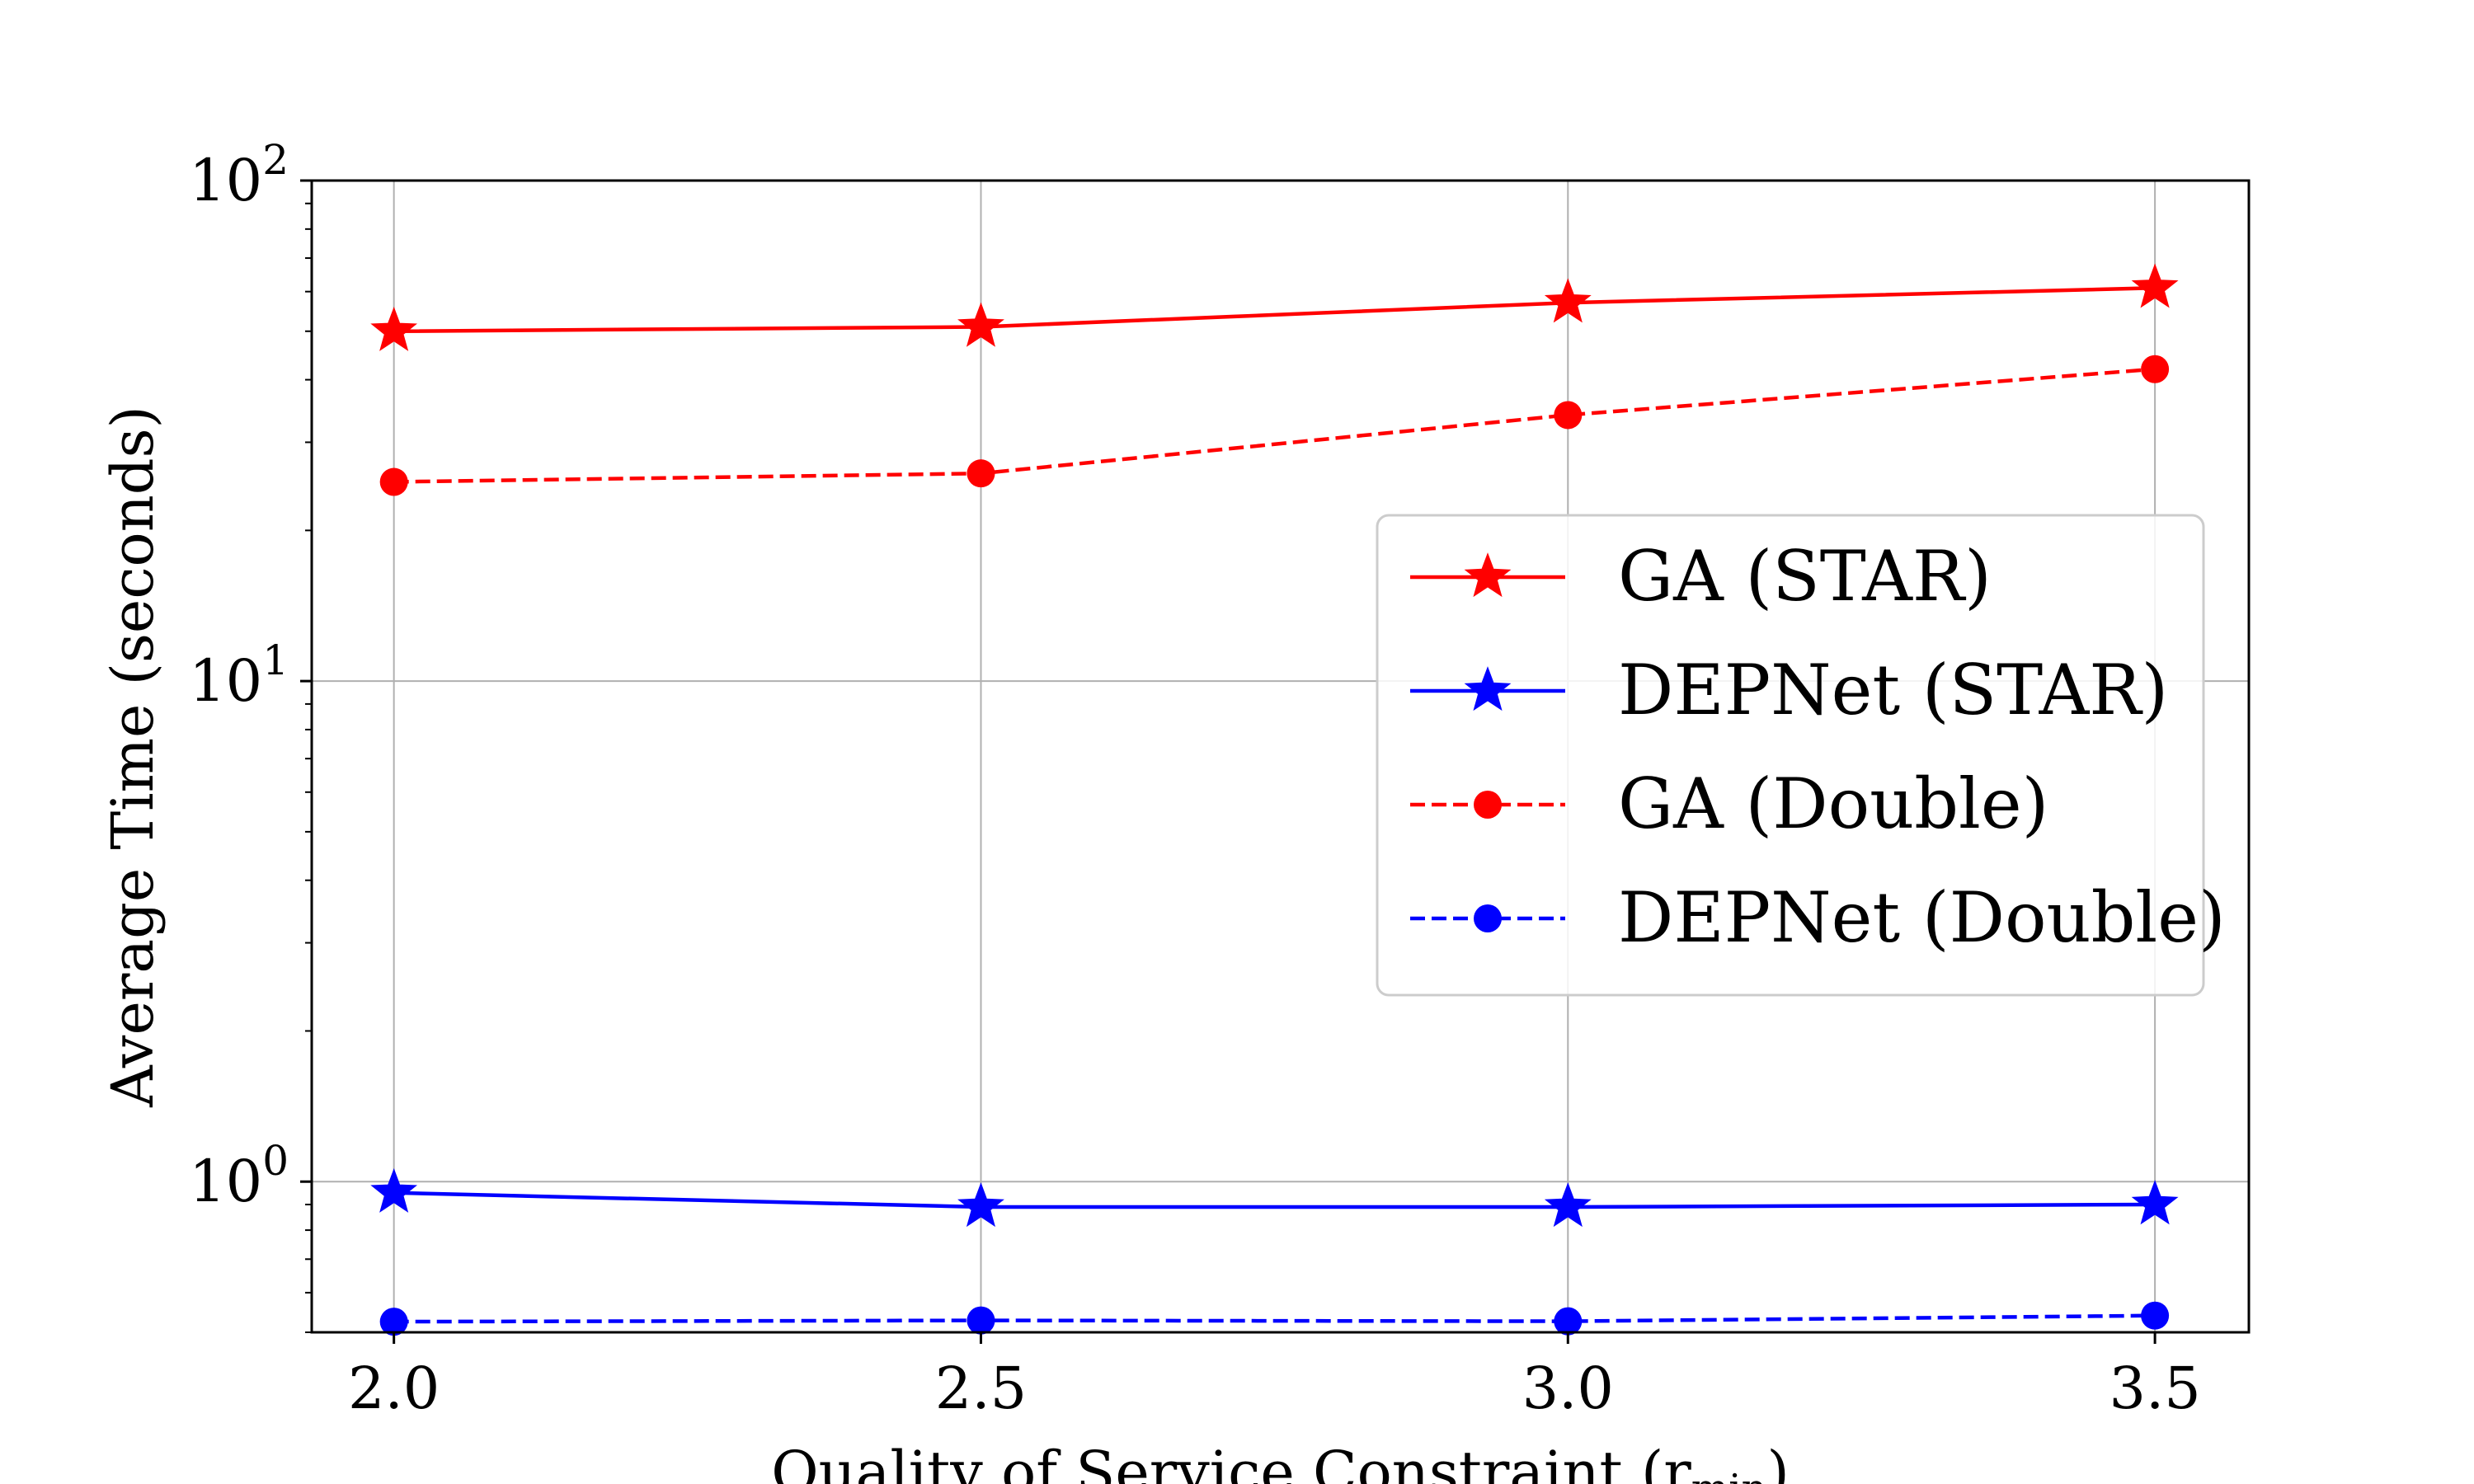 Image resolution: width=2474 pixels, height=1484 pixels. Describe the element at coordinates (1805, 576) in the screenshot. I see `legend-label: GA (STAR)` at that location.